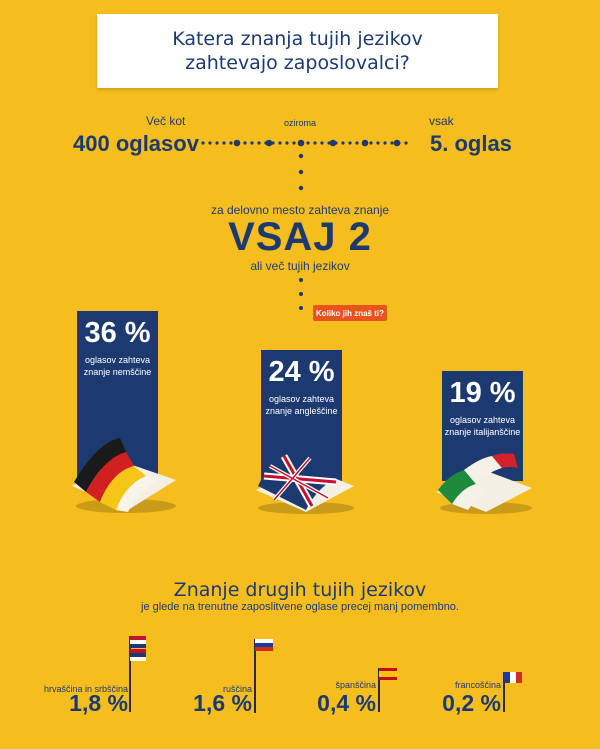 This screenshot has height=749, width=600. Describe the element at coordinates (117, 333) in the screenshot. I see `bar-german-value: 36 %` at that location.